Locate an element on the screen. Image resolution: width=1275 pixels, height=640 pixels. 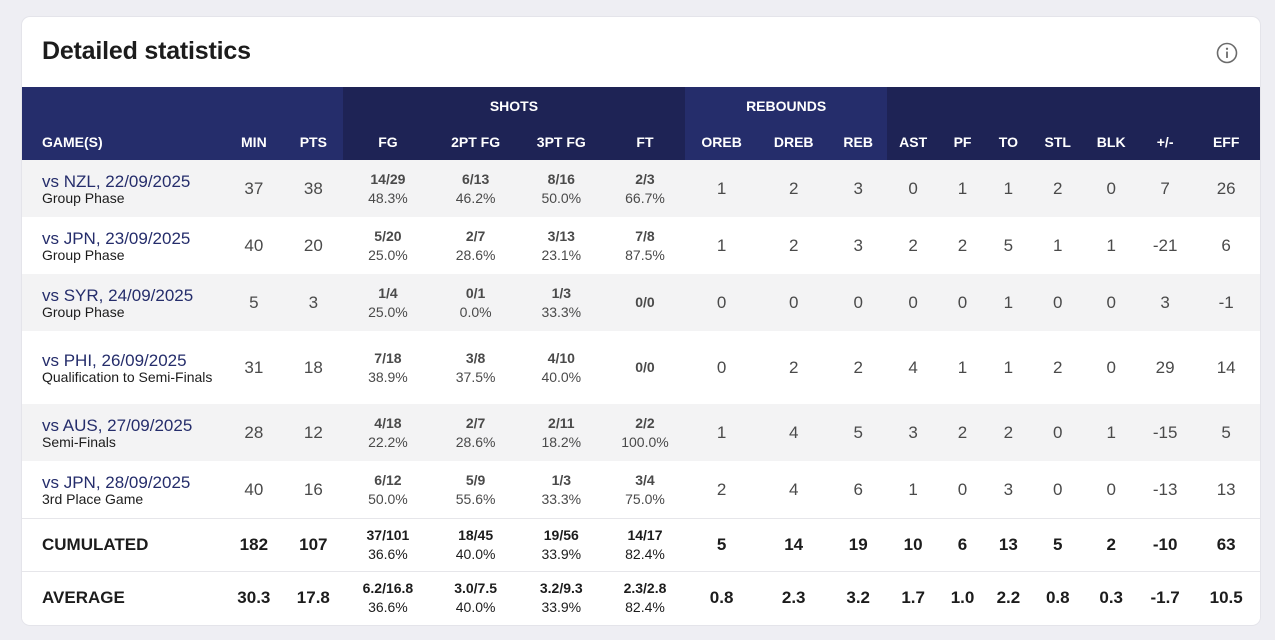
fg-made: 6.2/16.8 is located at coordinates (388, 588).